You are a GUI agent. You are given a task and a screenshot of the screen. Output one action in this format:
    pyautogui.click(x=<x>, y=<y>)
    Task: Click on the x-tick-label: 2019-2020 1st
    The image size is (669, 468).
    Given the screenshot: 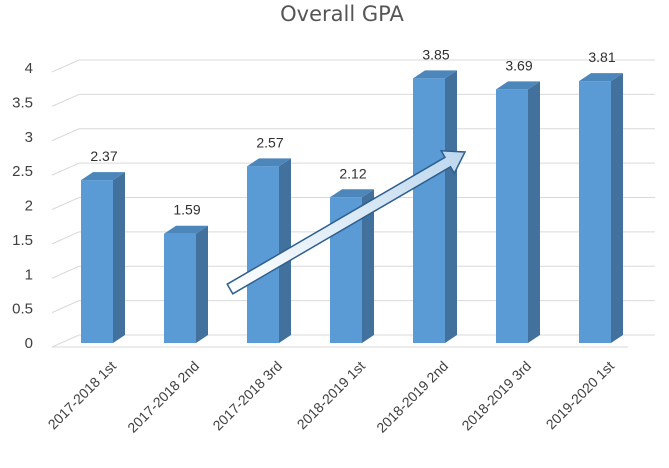 What is the action you would take?
    pyautogui.click(x=579, y=395)
    